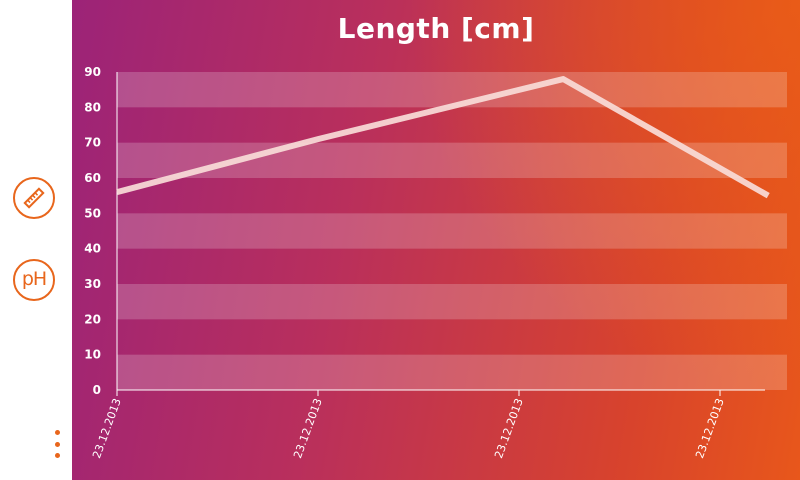 Image resolution: width=800 pixels, height=480 pixels. I want to click on ruler-icon, so click(34, 198).